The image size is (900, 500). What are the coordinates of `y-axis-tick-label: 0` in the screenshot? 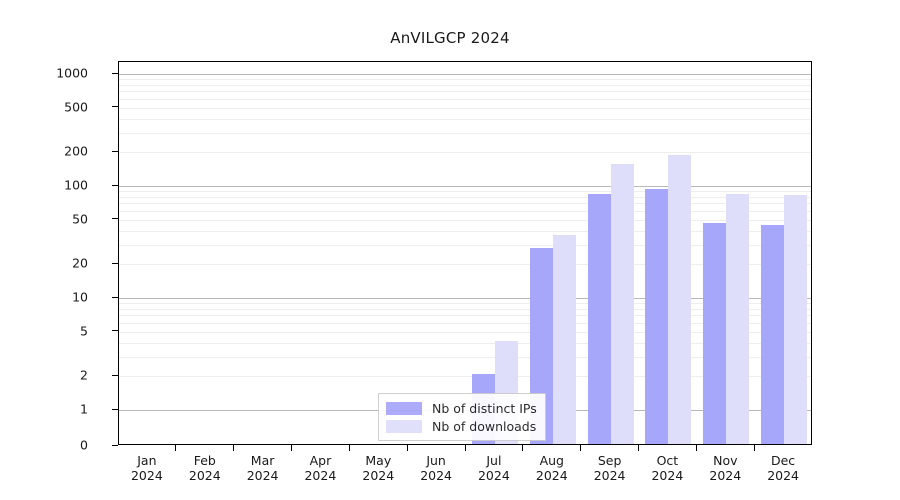 It's located at (84, 445).